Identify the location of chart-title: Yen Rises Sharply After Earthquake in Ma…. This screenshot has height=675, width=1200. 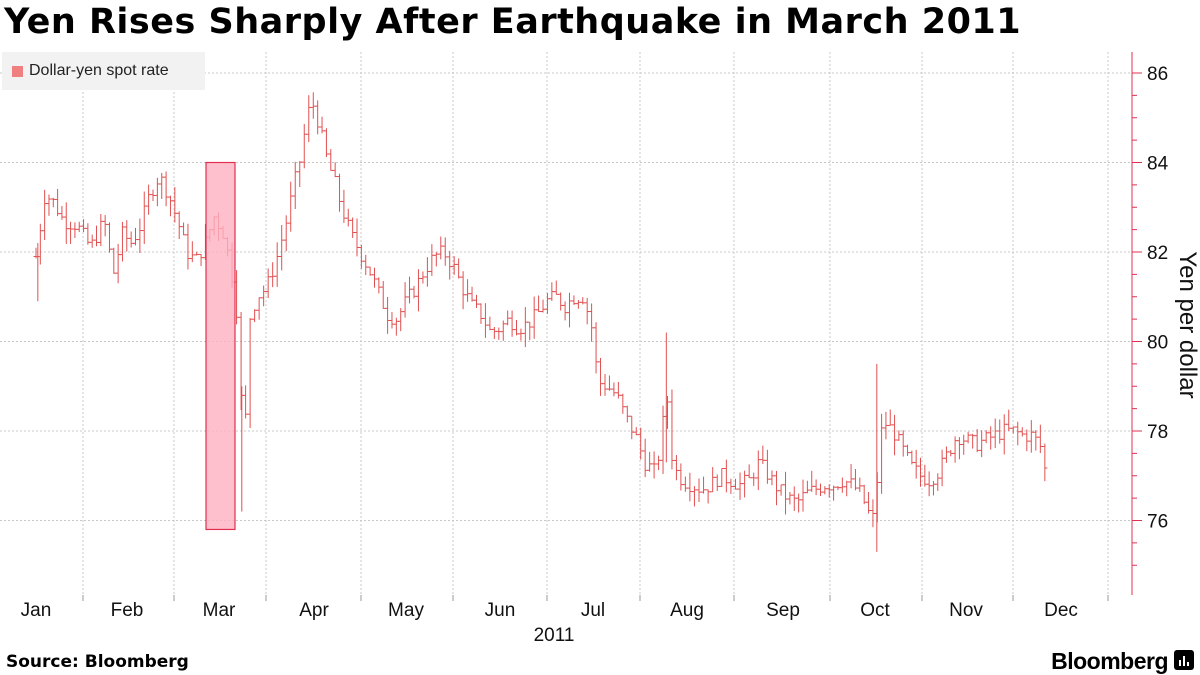
(513, 22).